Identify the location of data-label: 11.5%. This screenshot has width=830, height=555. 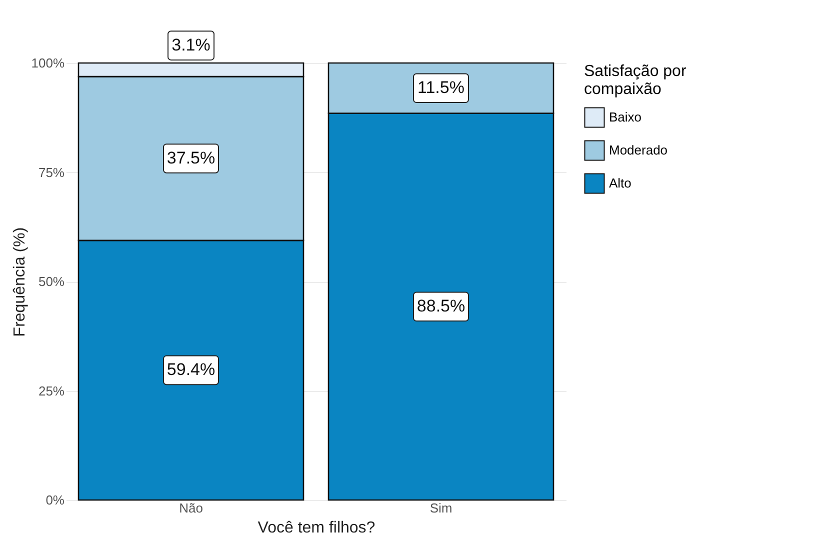
(441, 88).